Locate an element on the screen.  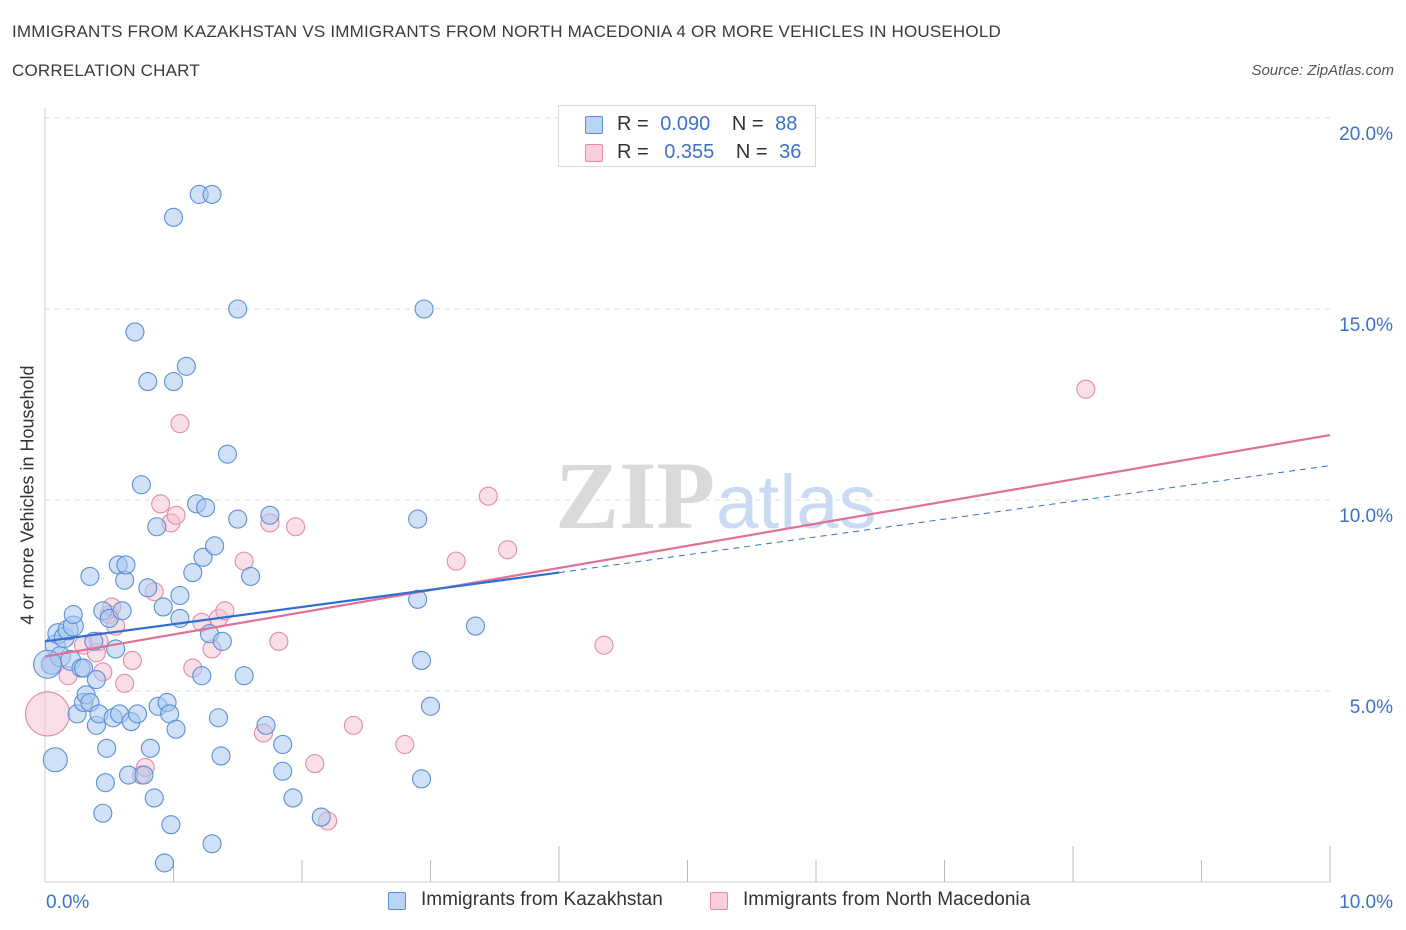
watermark: ZIP atlas is located at coordinates (716, 495).